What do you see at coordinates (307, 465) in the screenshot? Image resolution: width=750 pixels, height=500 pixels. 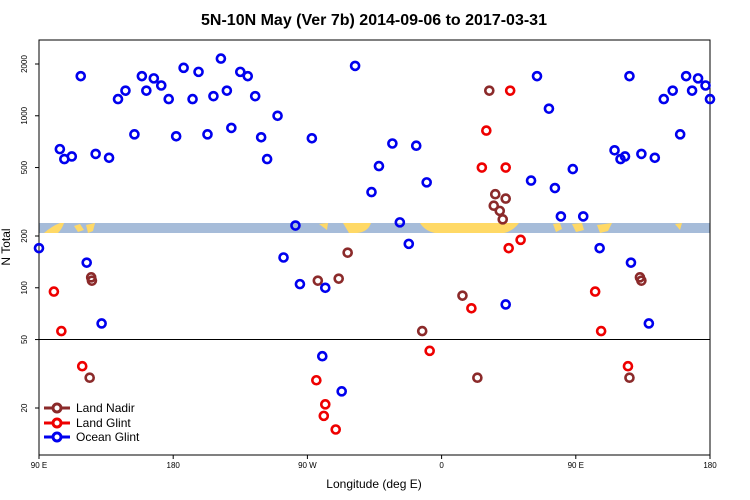 I see `x-tick-label: 90 W` at bounding box center [307, 465].